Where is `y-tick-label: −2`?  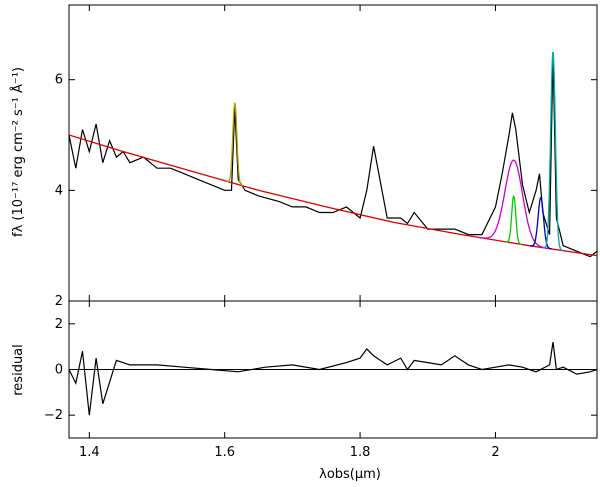
y-tick-label: −2 is located at coordinates (53, 415).